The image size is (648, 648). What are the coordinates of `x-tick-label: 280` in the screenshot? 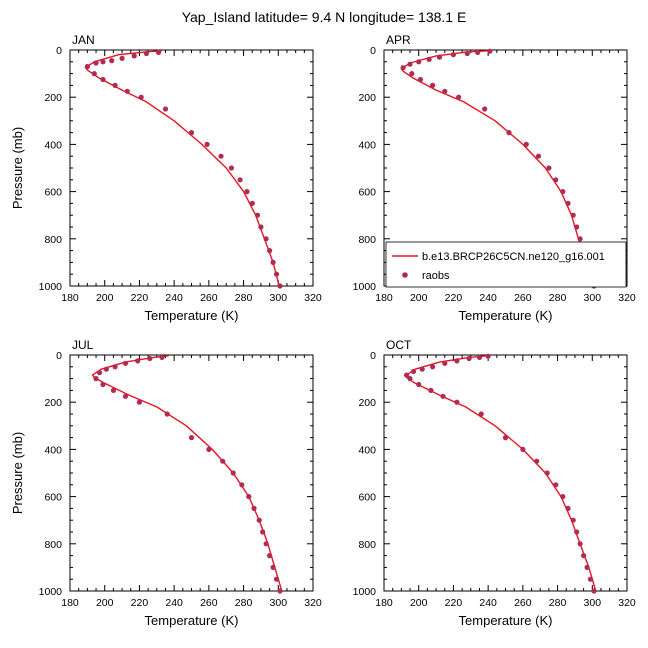 It's located at (244, 298).